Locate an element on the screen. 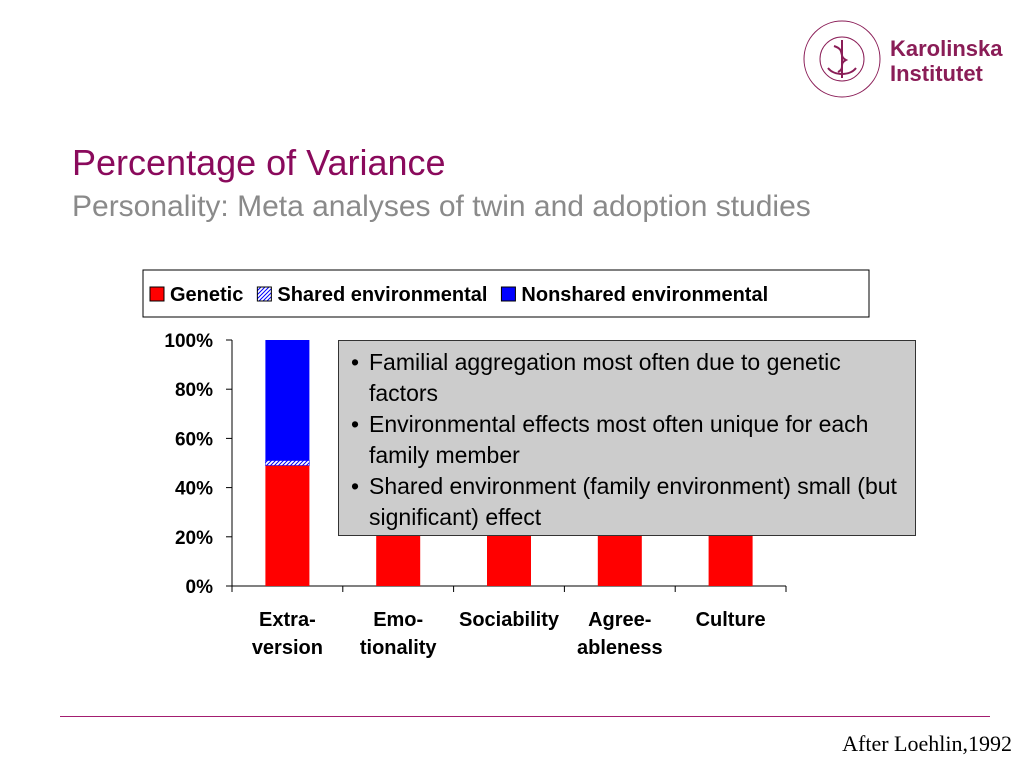 The width and height of the screenshot is (1024, 768). y-tick-label: 100% is located at coordinates (188, 341).